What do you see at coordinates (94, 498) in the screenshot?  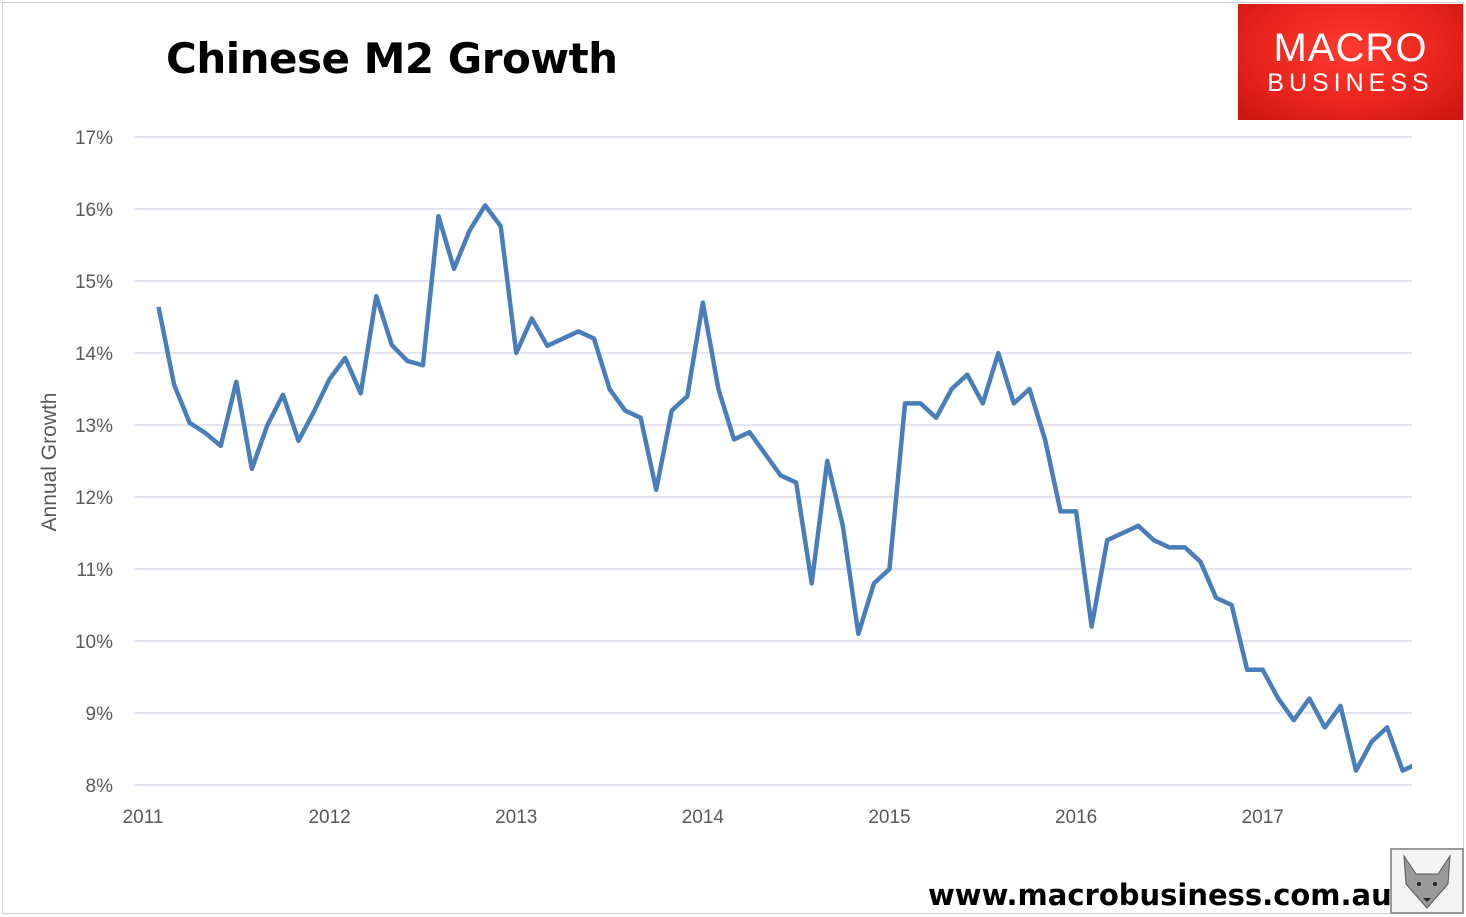 I see `y-tick-label: 12%` at bounding box center [94, 498].